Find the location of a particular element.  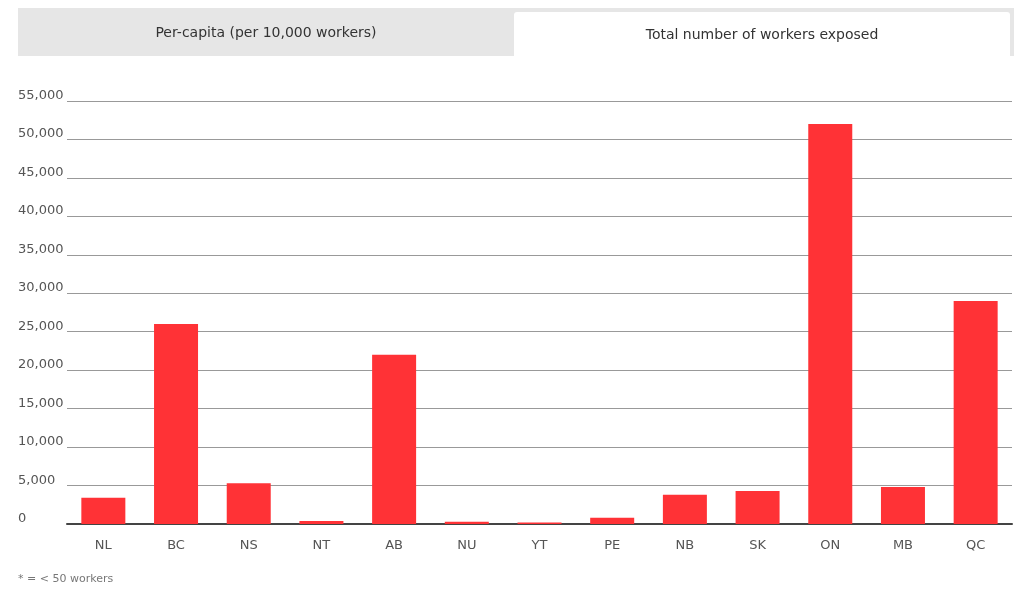

y-tick-label: 45,000 is located at coordinates (41, 171).